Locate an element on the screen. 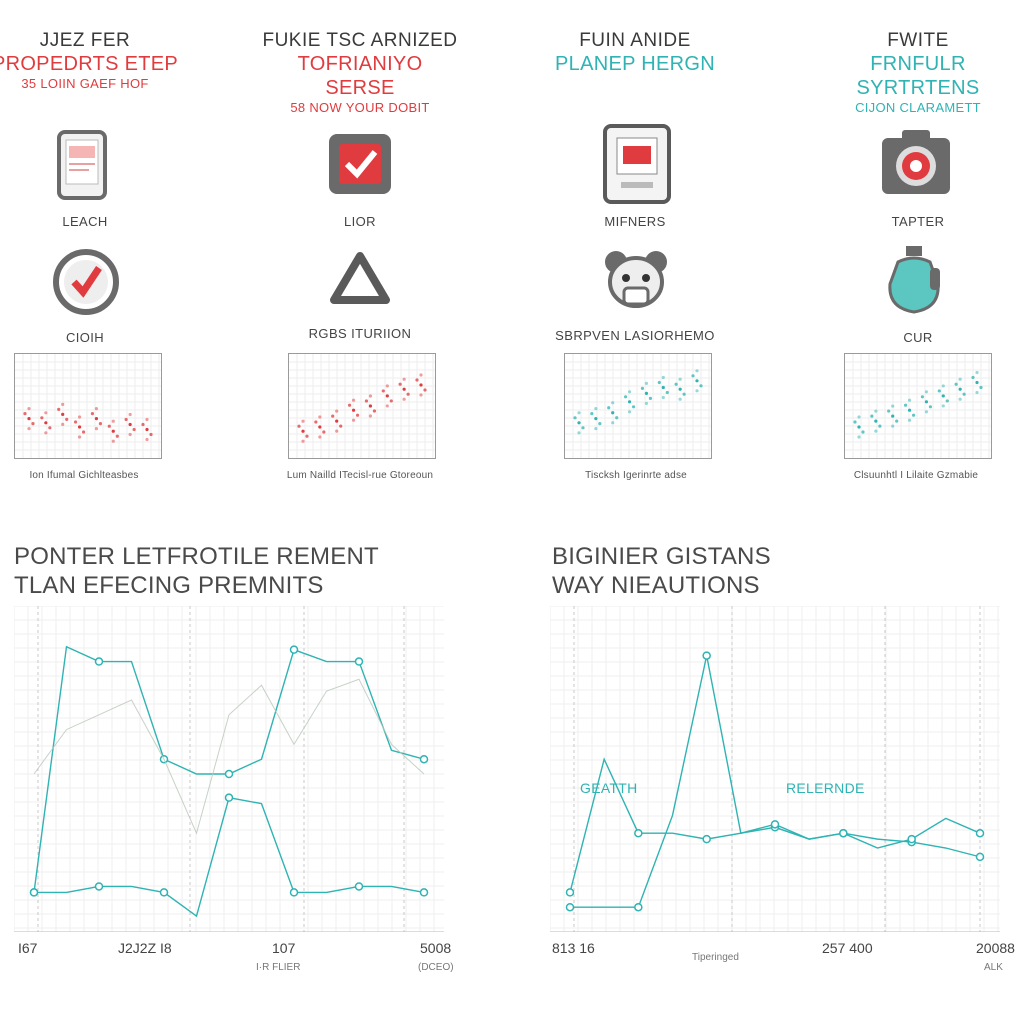 This screenshot has height=1024, width=1024. camera-icon is located at coordinates (916, 162).